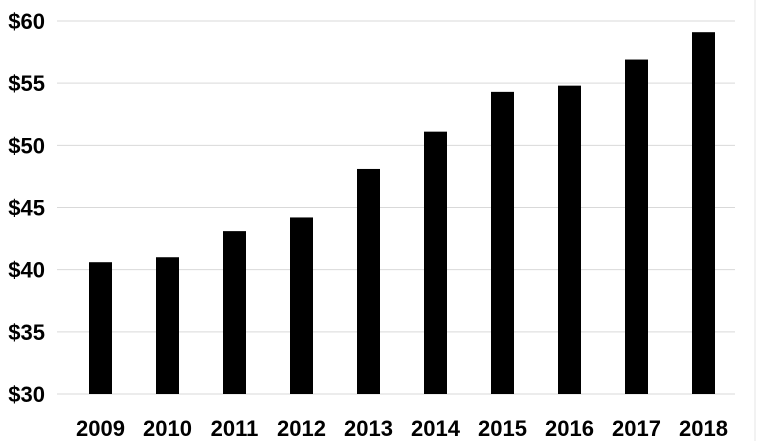  I want to click on x-tick-label: 2009, so click(100, 428).